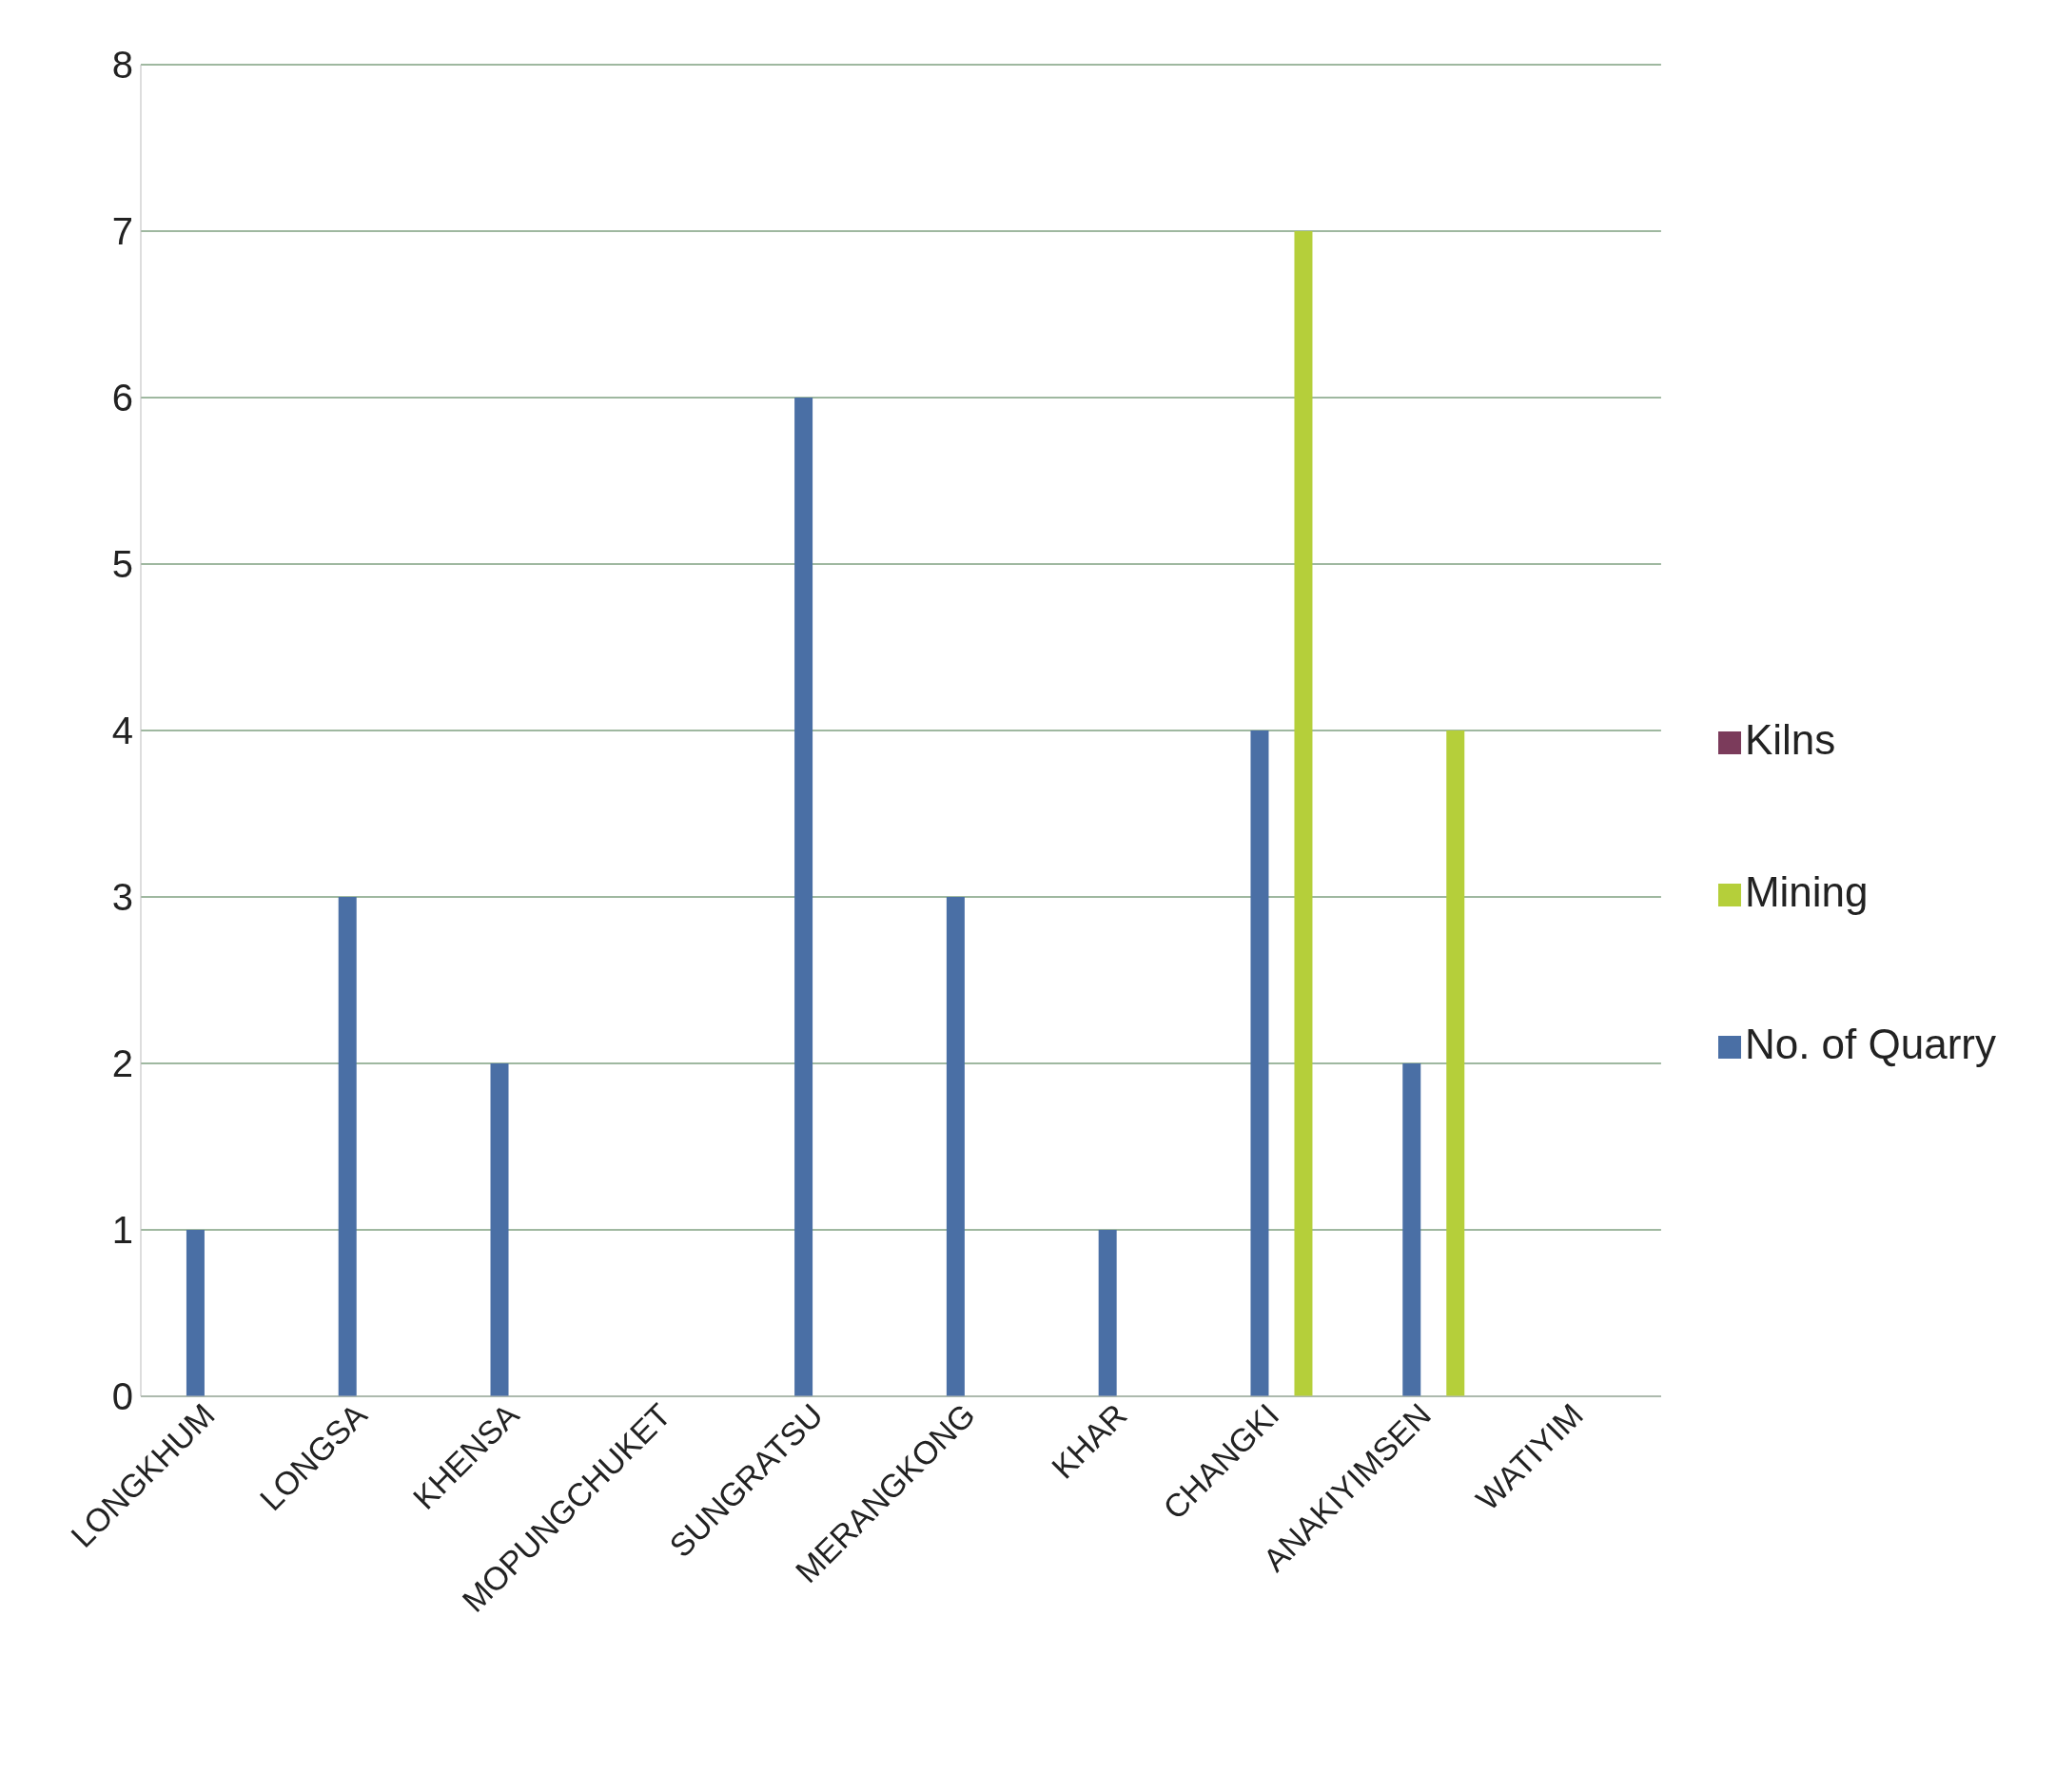 This screenshot has width=2056, height=1792. What do you see at coordinates (1790, 739) in the screenshot?
I see `legend-label: Kilns` at bounding box center [1790, 739].